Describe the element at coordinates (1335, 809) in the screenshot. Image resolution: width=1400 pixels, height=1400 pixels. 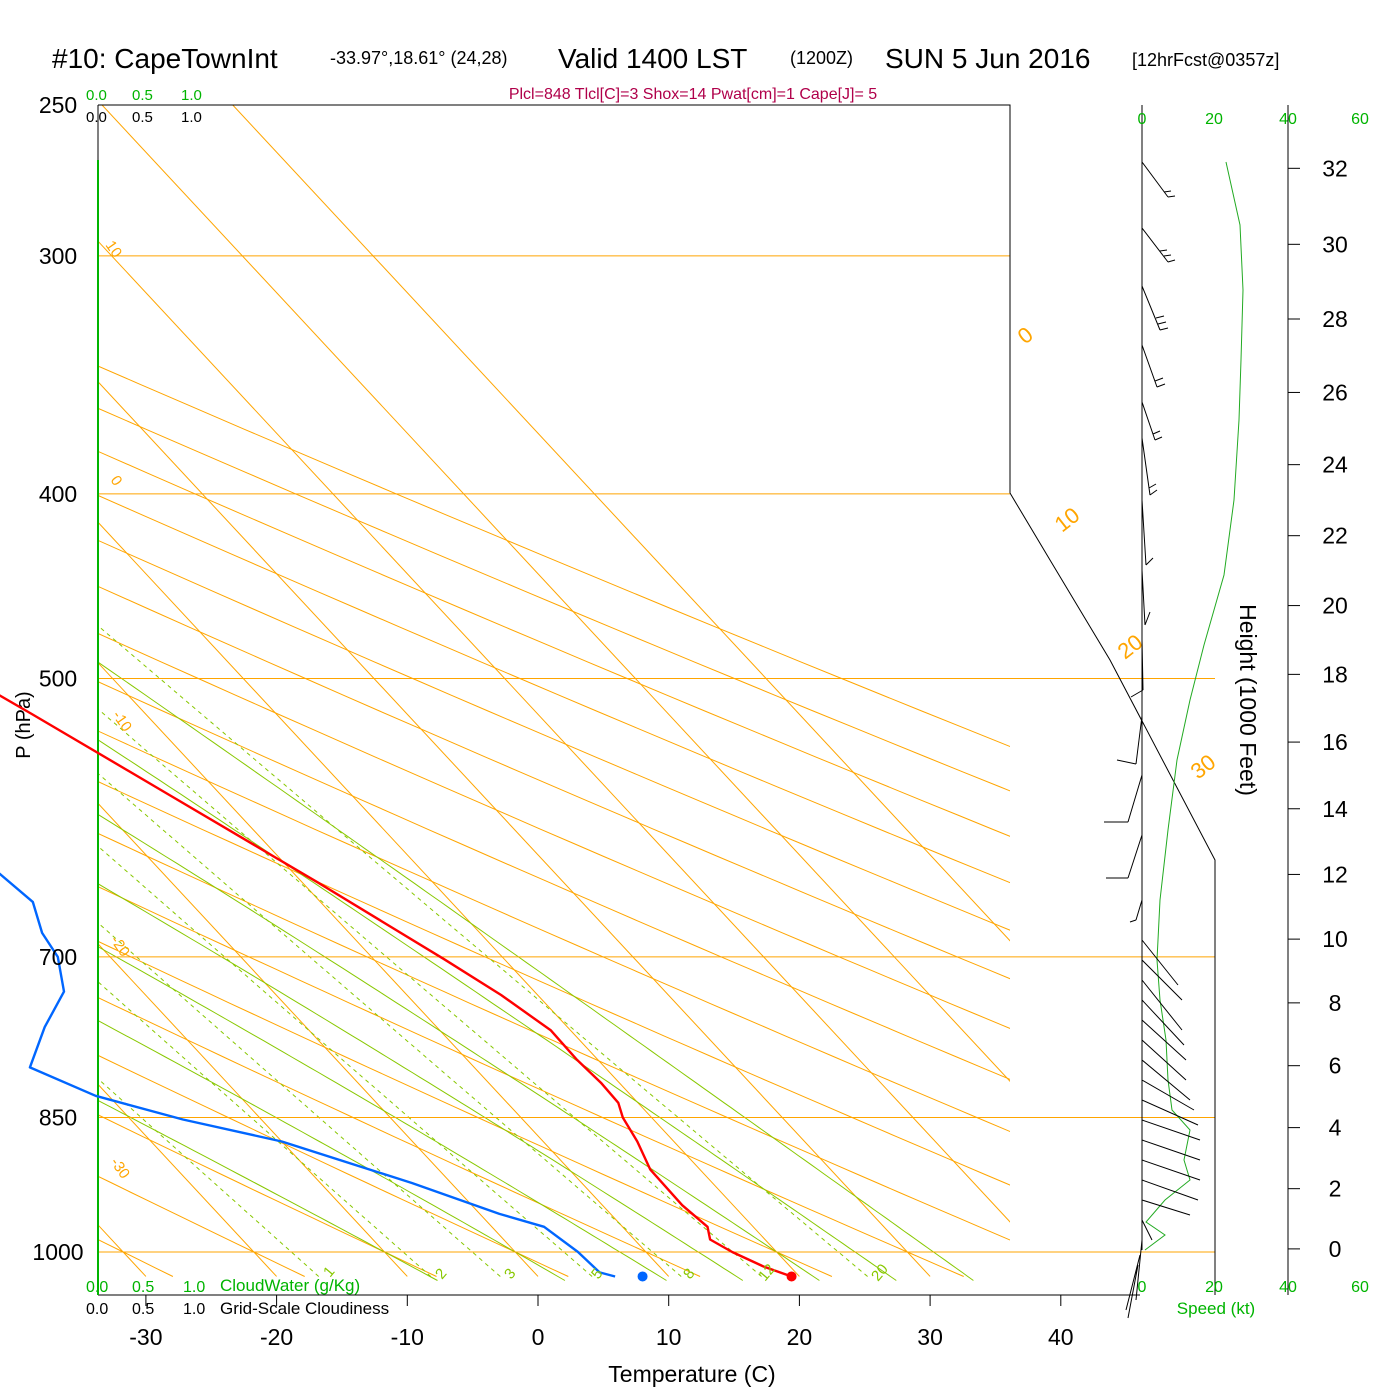
I see `y2-tick-label: 14` at that location.